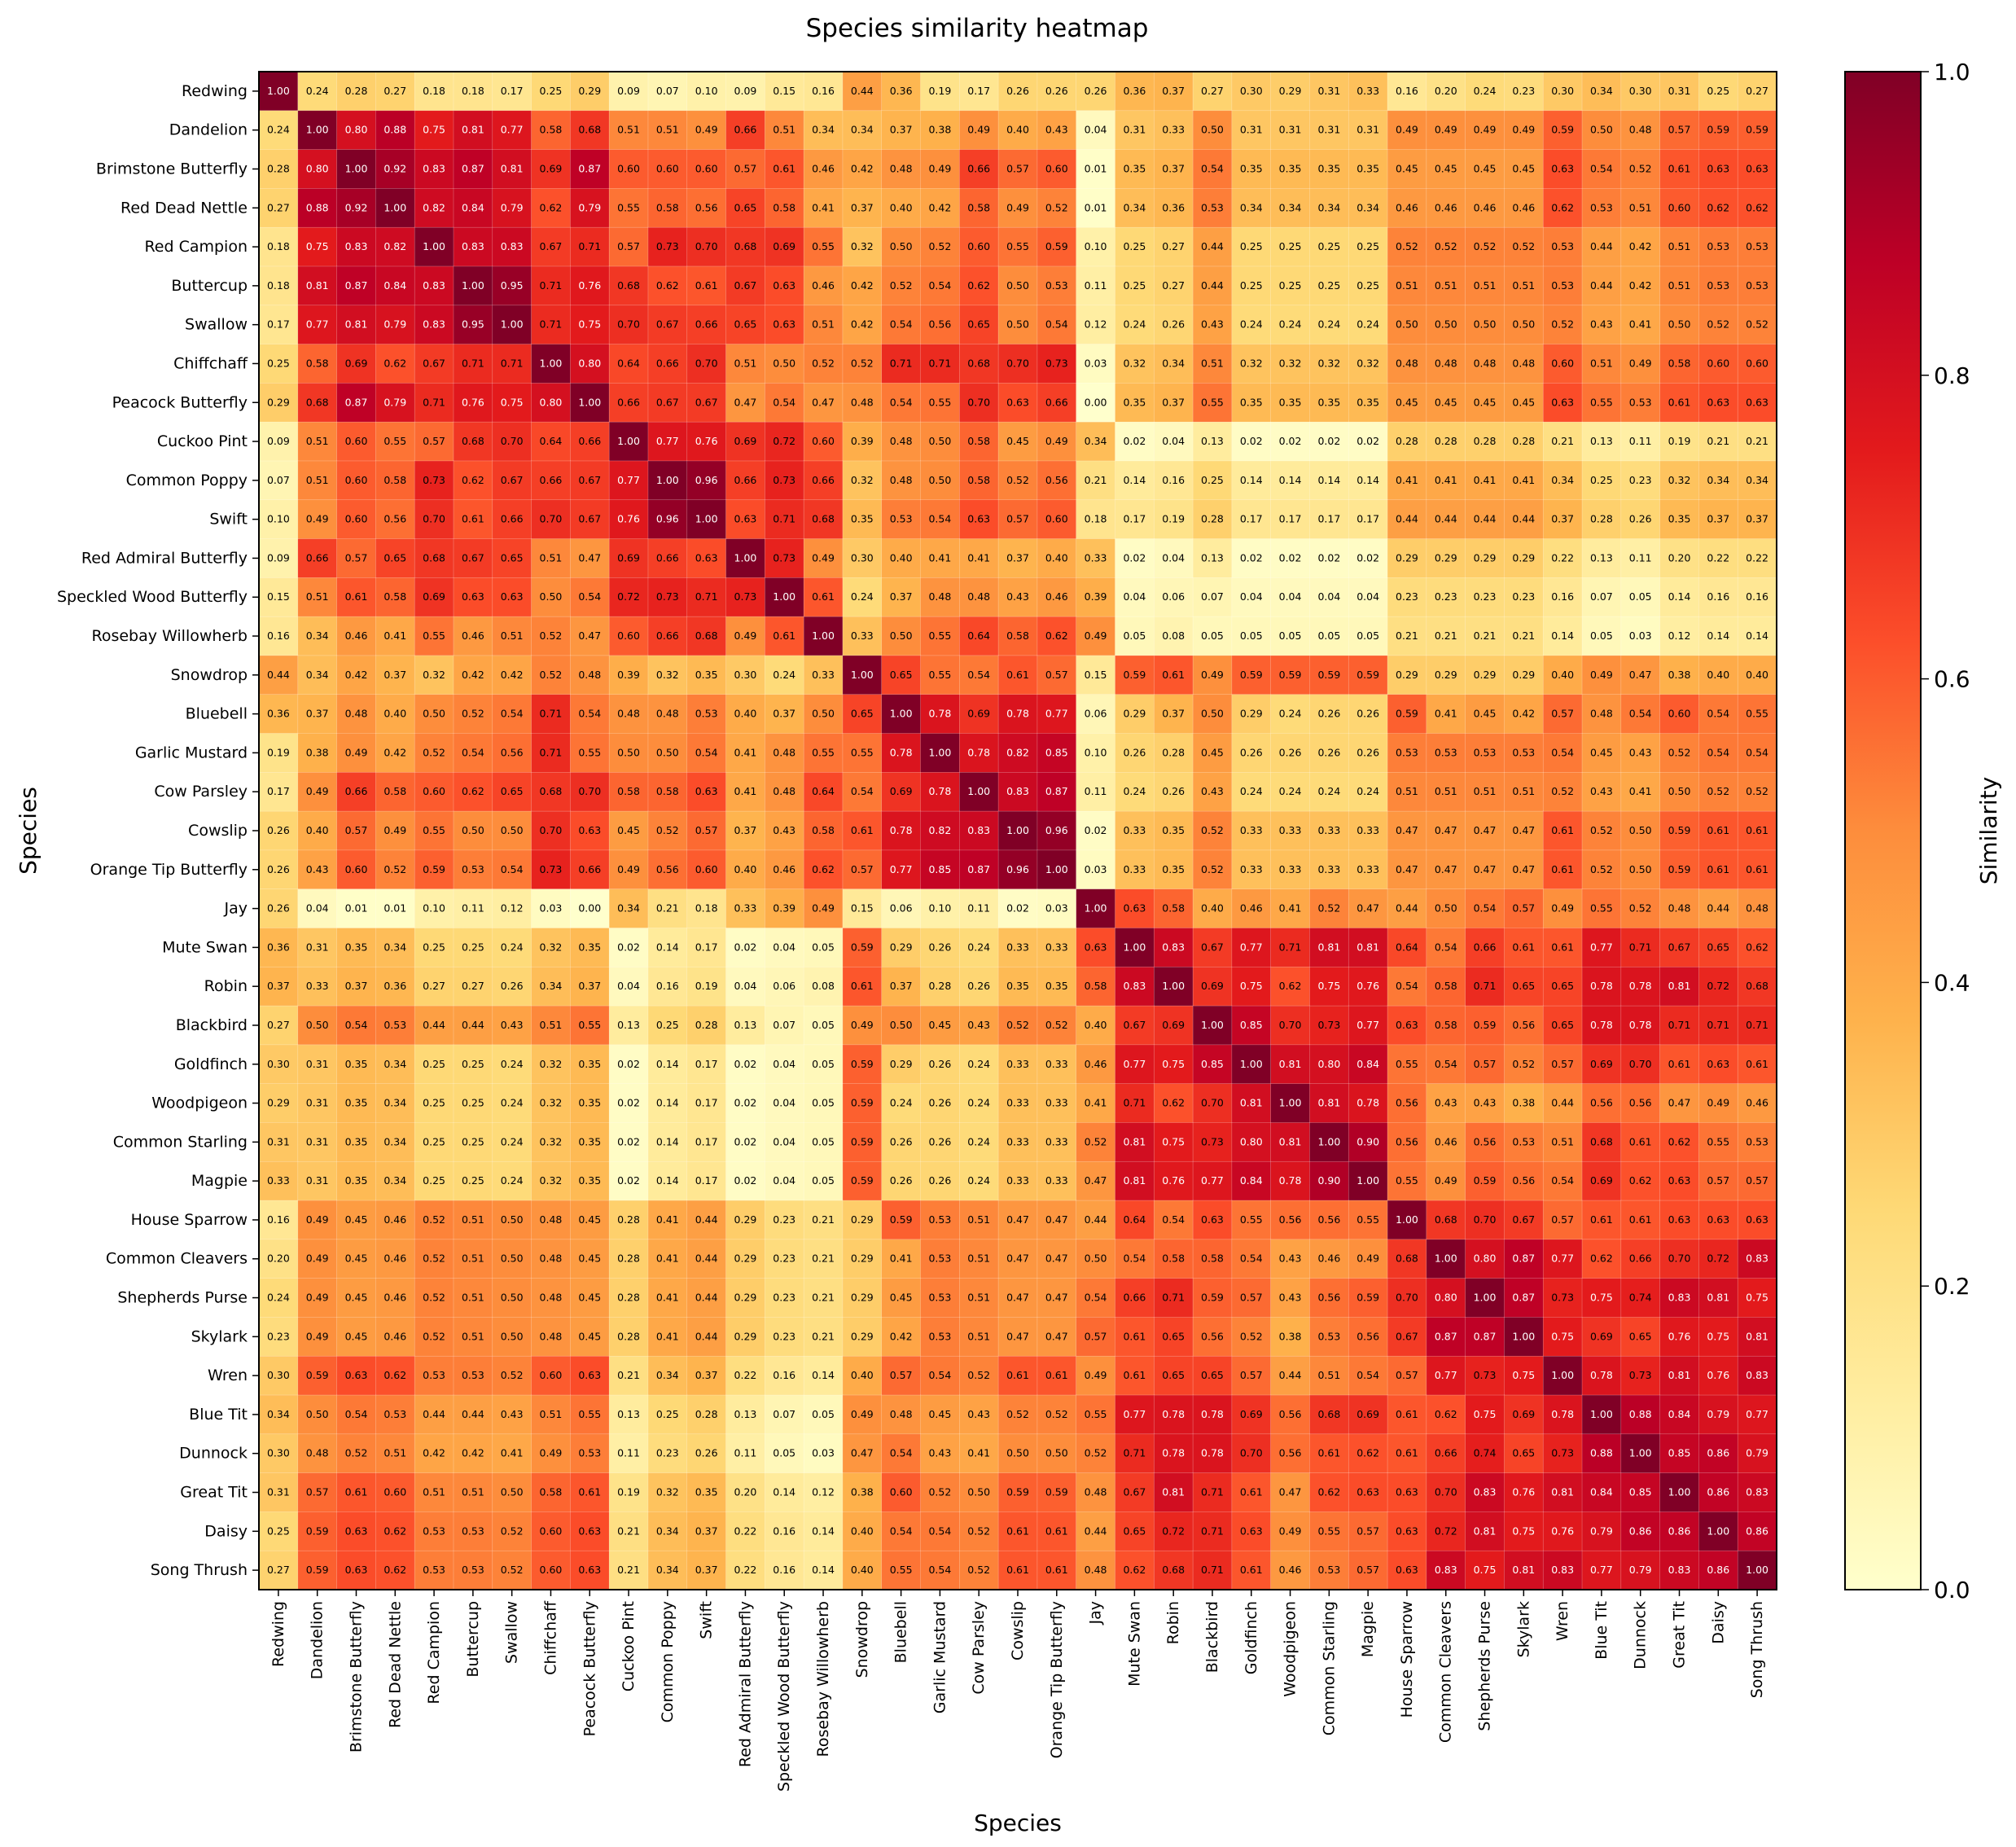  I want to click on cell-value-label: 0.45, so click(590, 1298).